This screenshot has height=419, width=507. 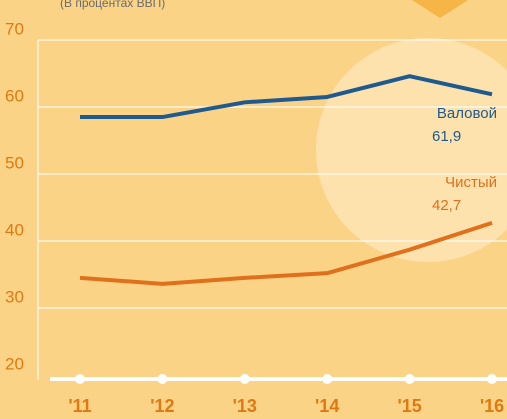 I want to click on x-tick-label: '12, so click(x=162, y=406).